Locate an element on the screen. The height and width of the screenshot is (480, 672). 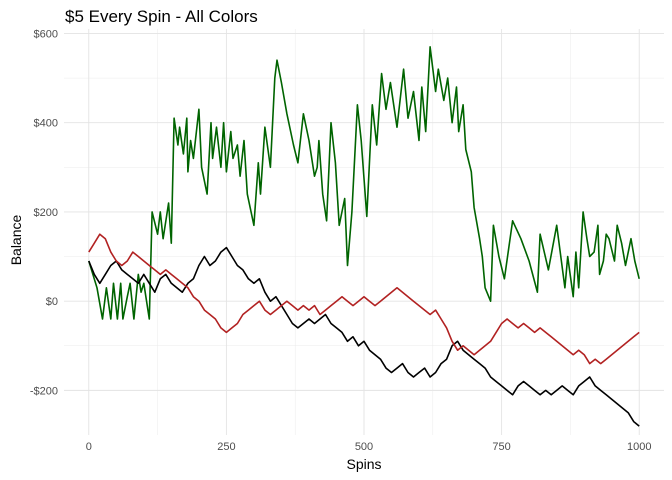
y-tick-label: $0 is located at coordinates (52, 302).